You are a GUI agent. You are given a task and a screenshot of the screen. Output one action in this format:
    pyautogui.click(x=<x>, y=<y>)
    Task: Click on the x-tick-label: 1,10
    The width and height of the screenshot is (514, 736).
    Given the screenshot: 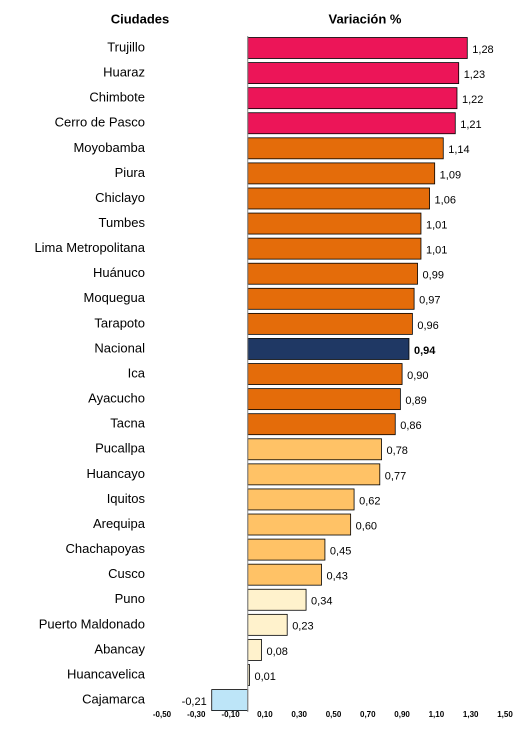 What is the action you would take?
    pyautogui.click(x=437, y=714)
    